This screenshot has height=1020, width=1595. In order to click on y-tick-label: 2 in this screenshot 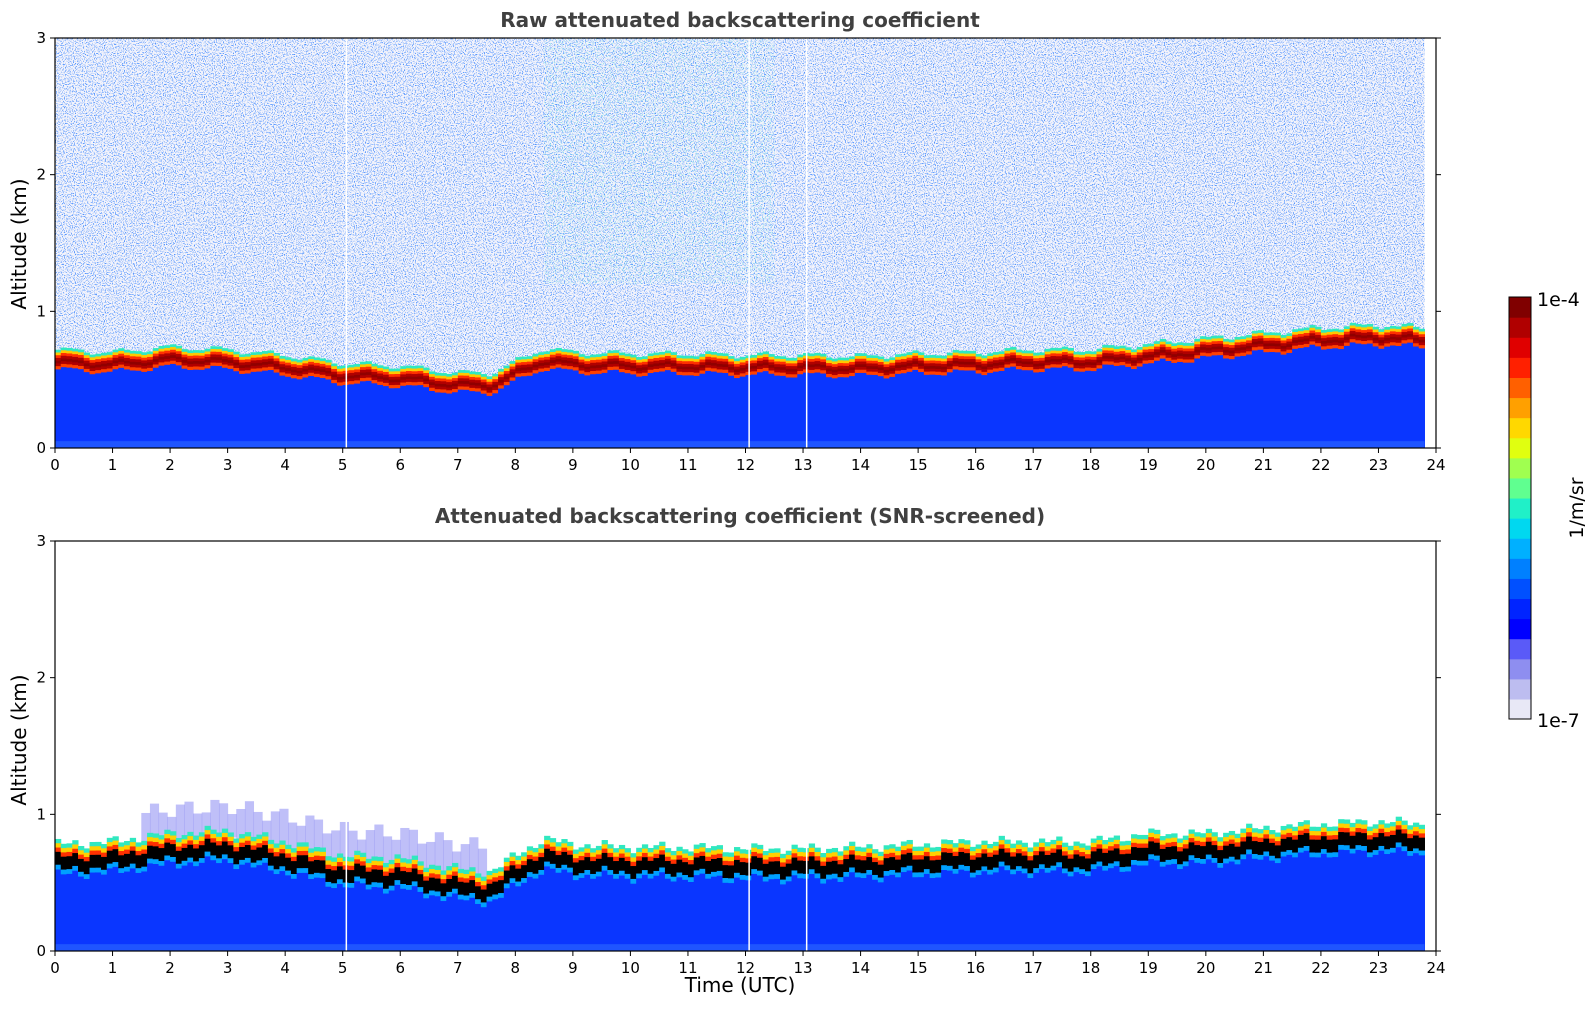, I will do `click(41, 678)`.